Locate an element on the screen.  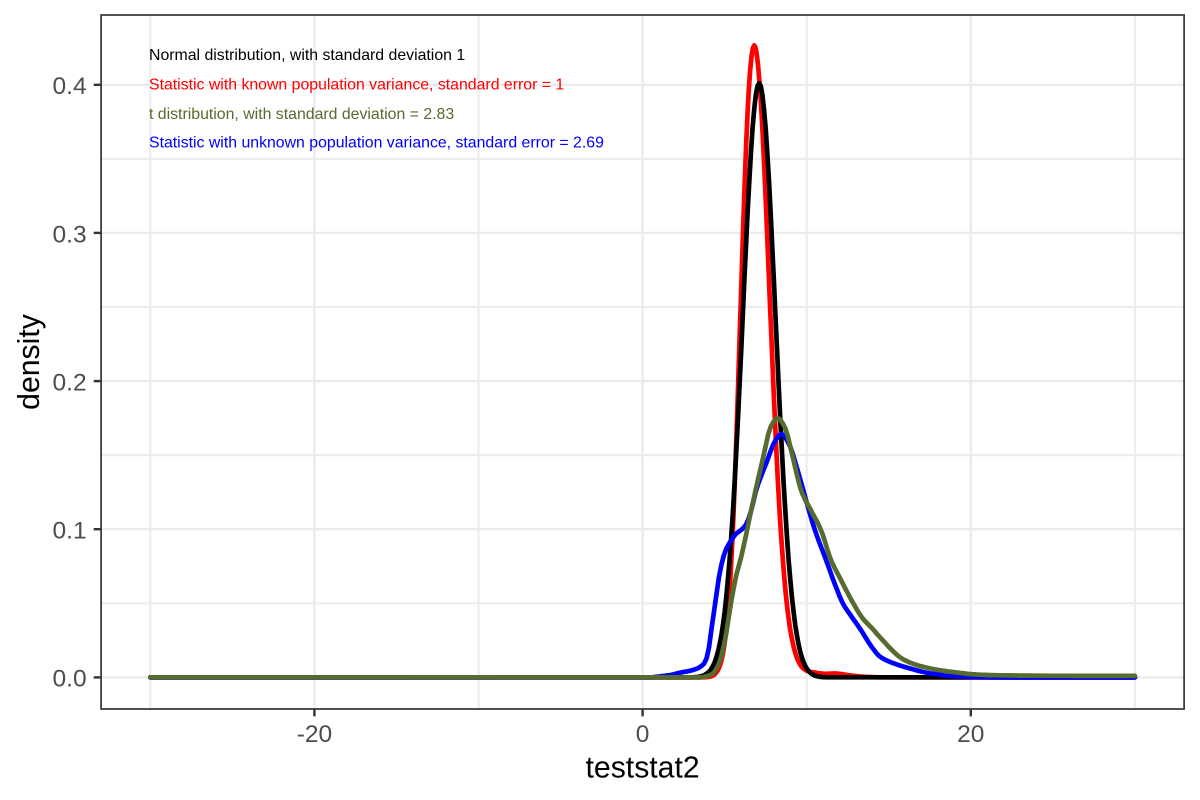
svg-text: 0.4 is located at coordinates (70, 86).